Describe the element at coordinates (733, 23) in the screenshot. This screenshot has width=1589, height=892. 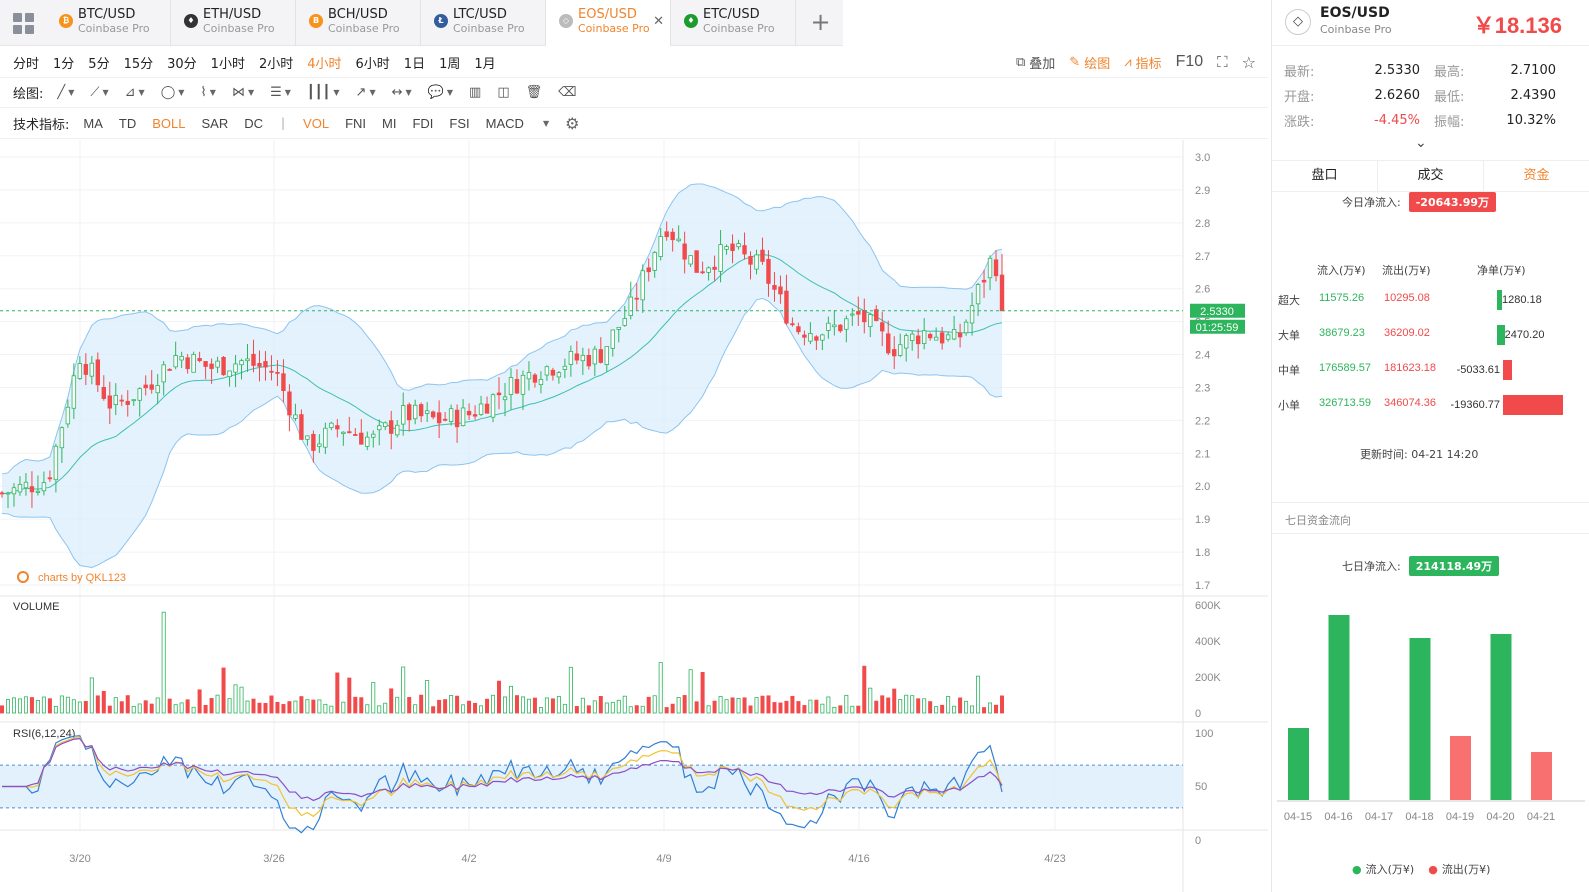
I see `tab-etc-usd: ♦ ETC/USD Coinbase Pro` at that location.